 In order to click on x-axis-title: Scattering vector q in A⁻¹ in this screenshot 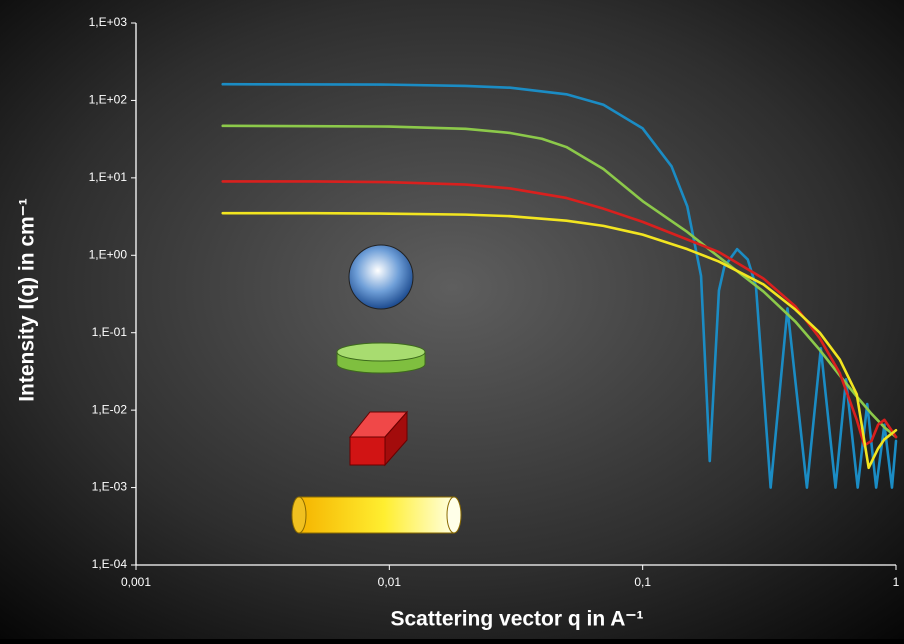, I will do `click(516, 619)`.